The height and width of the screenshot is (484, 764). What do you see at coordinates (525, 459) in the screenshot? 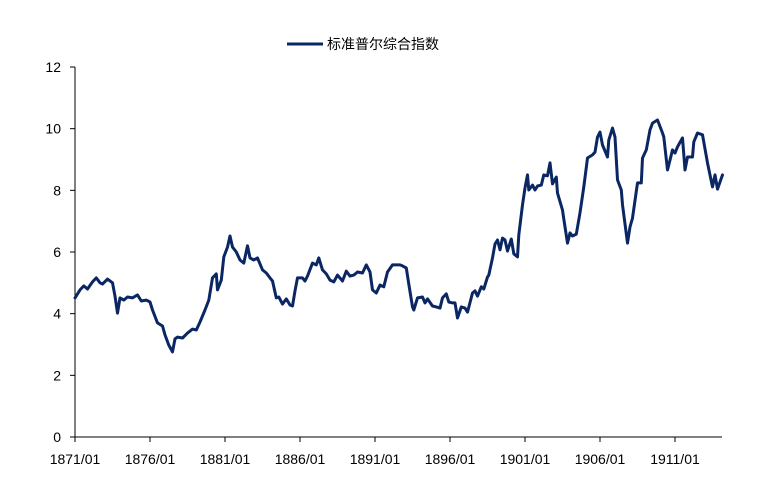
I see `x-tick-label: 1901/01` at bounding box center [525, 459].